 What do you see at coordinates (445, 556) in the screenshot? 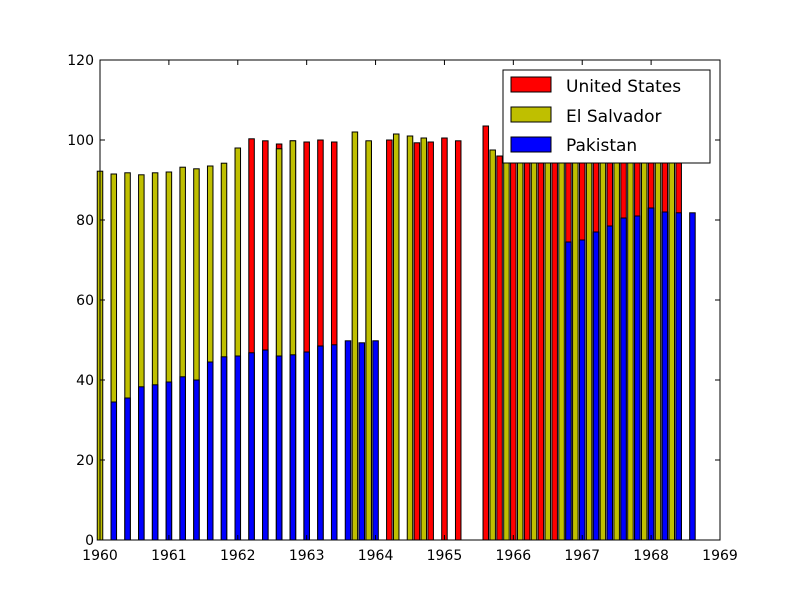
I see `x-tick-label: 1965` at bounding box center [445, 556].